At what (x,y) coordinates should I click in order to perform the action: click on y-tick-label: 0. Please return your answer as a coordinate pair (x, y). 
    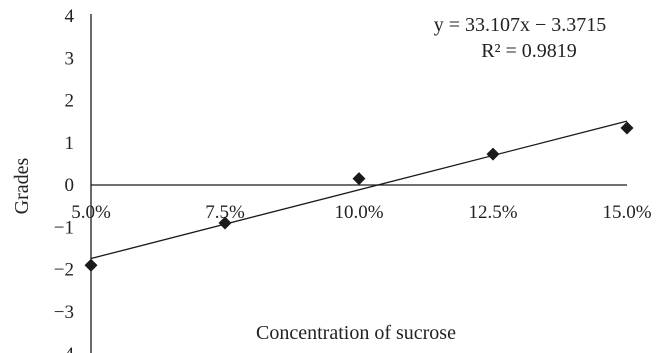
    Looking at the image, I should click on (70, 185).